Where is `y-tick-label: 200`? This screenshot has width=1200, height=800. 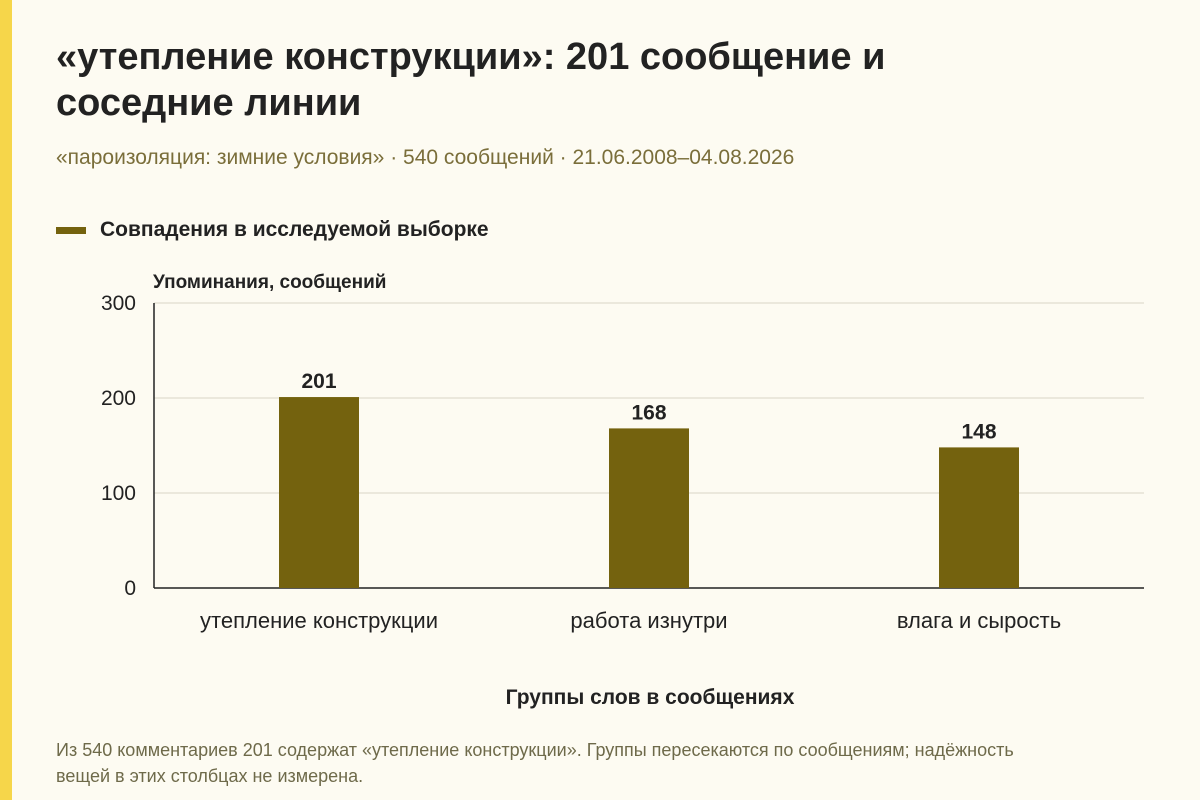 y-tick-label: 200 is located at coordinates (118, 398).